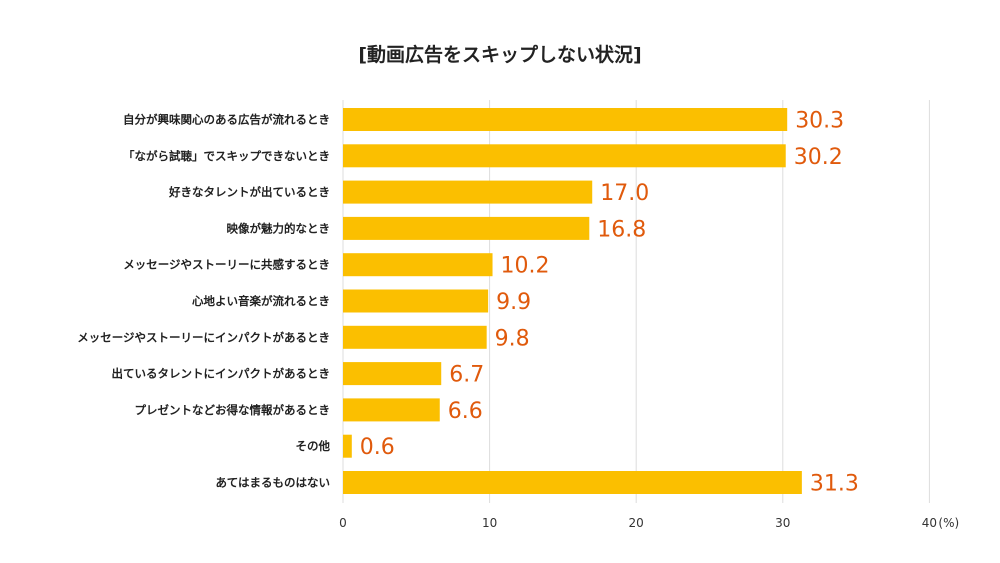 The width and height of the screenshot is (1000, 563). I want to click on value-label: 30.2, so click(818, 157).